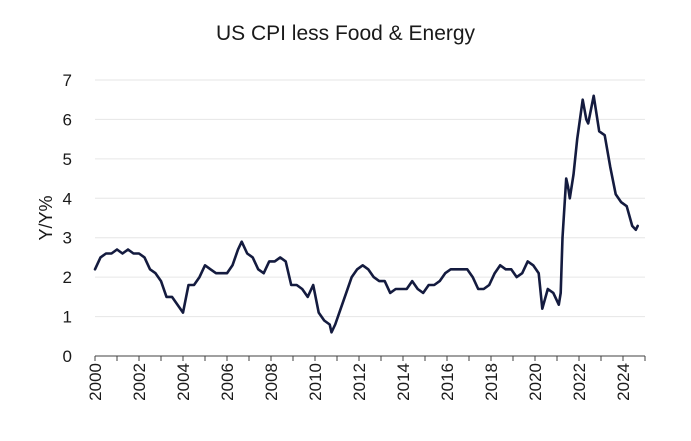 The width and height of the screenshot is (691, 441). Describe the element at coordinates (491, 382) in the screenshot. I see `x-tick-label: 2018` at that location.